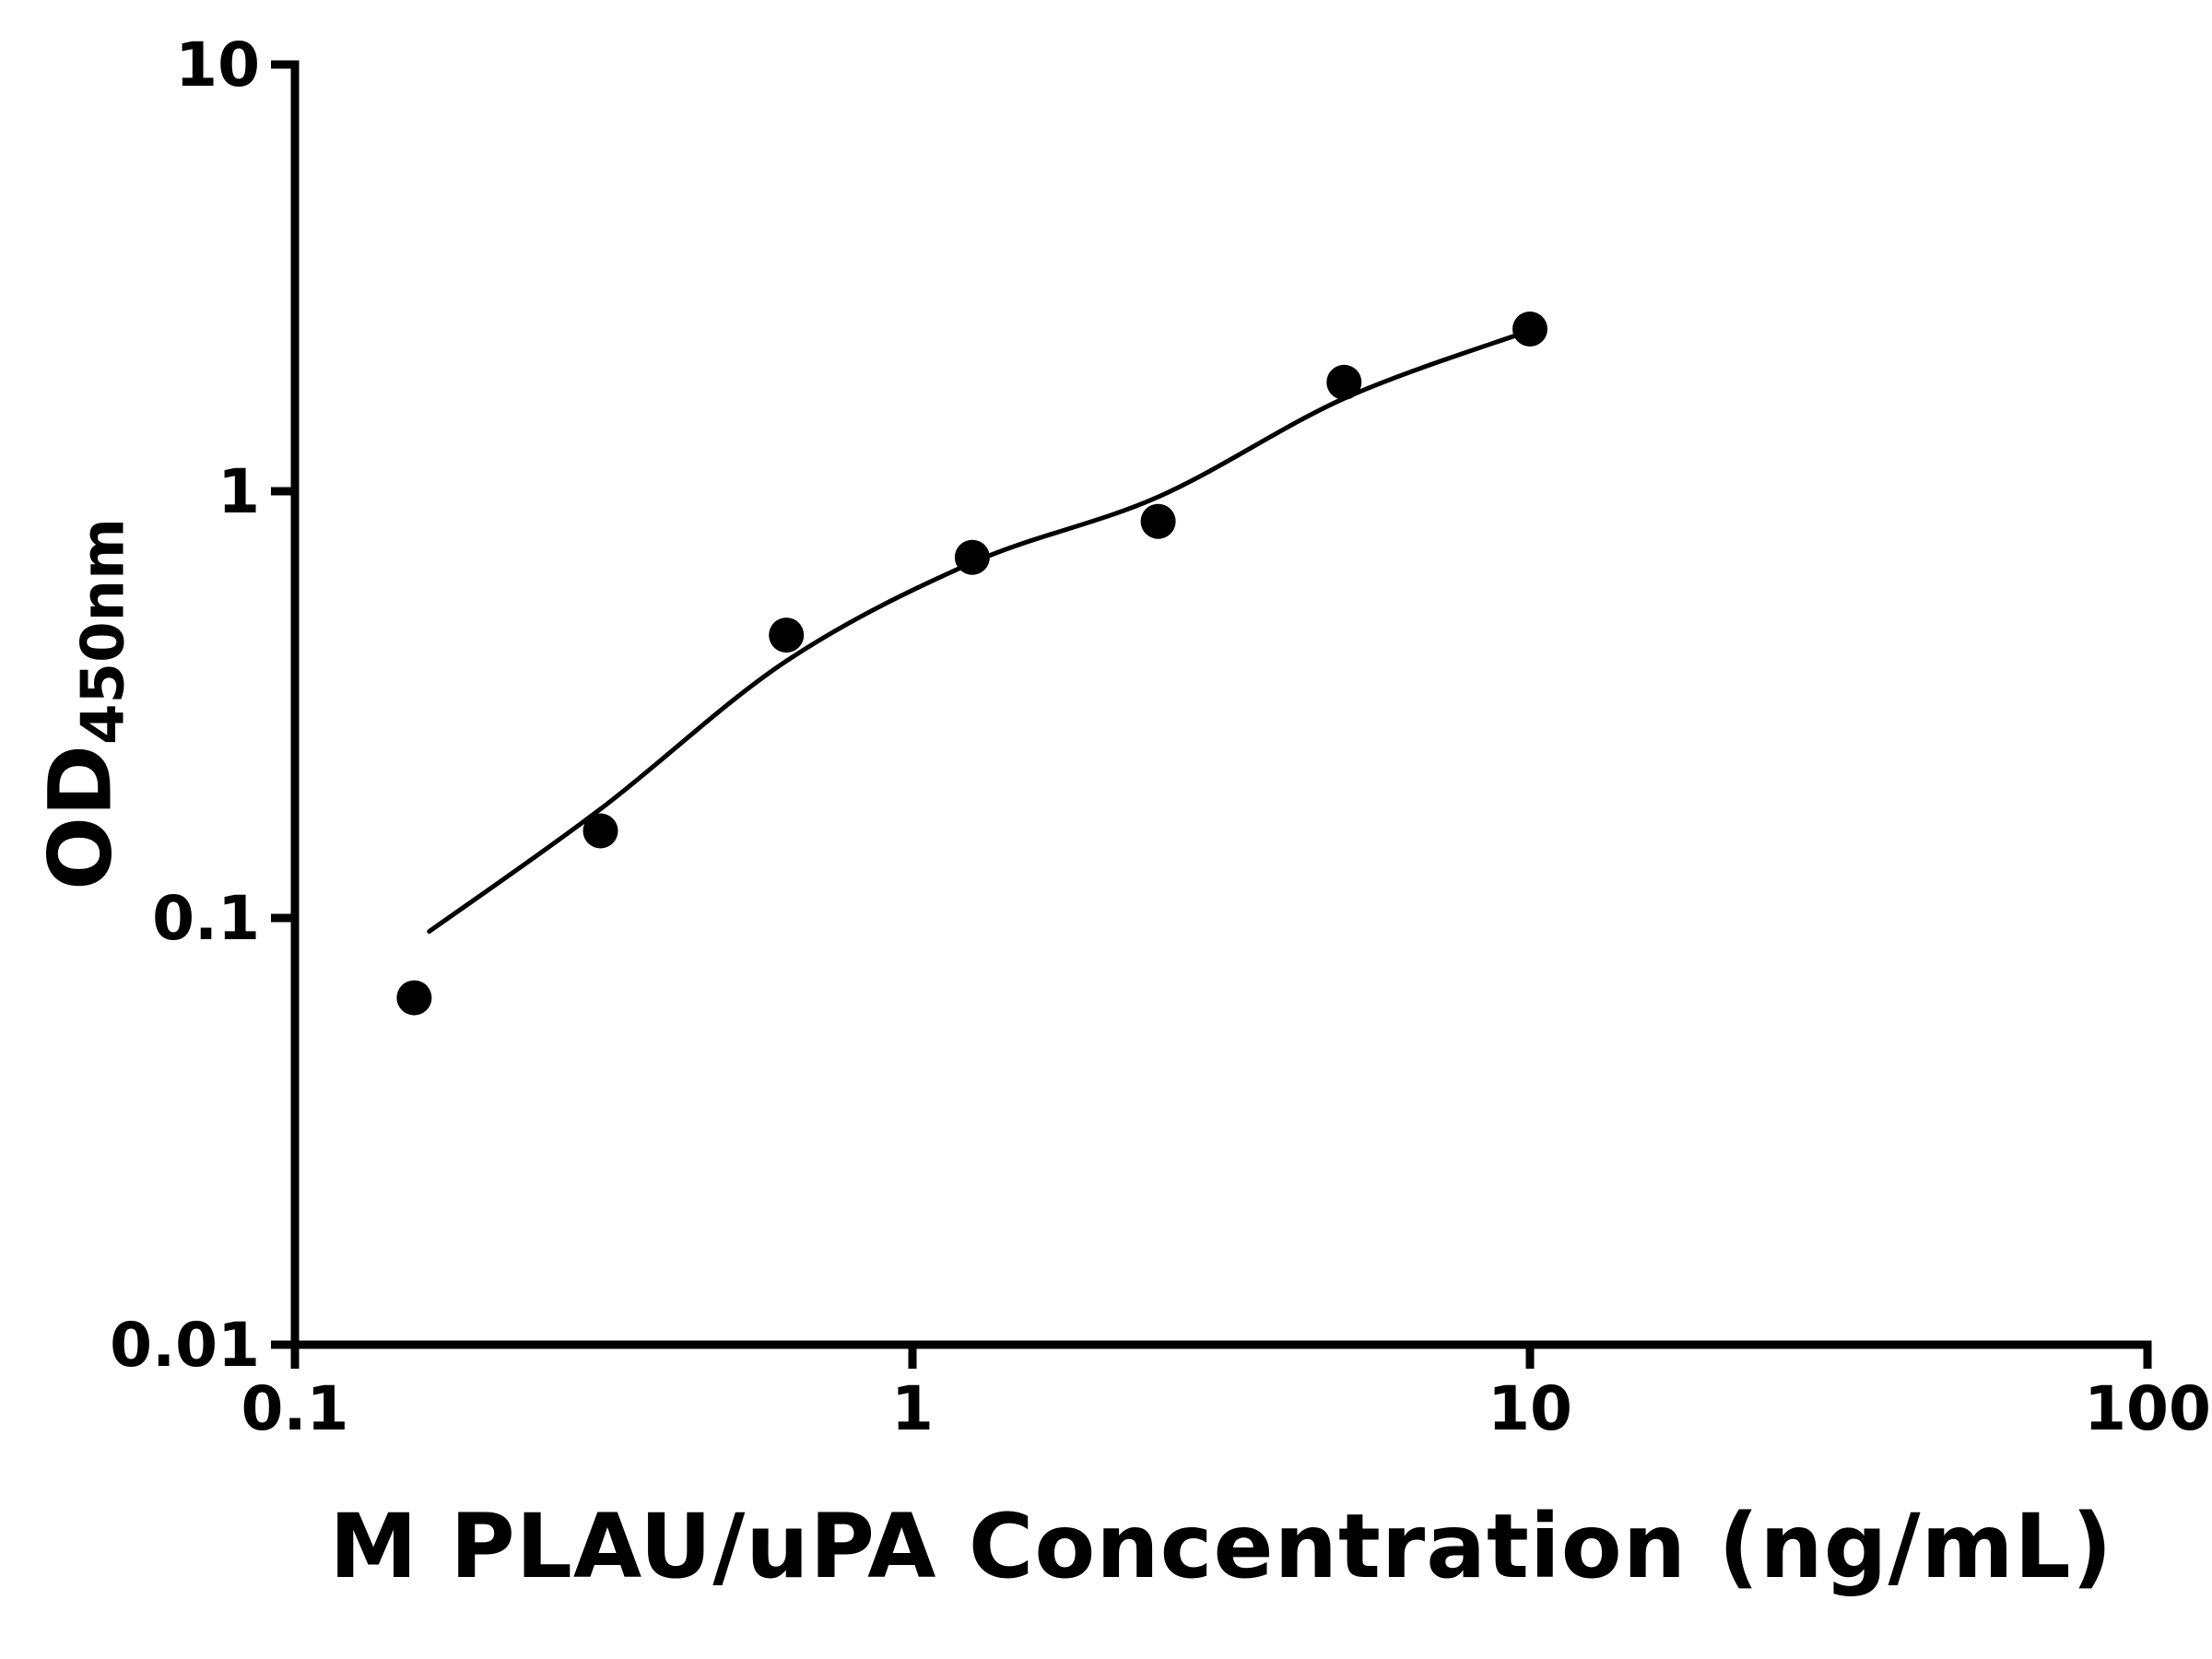 This screenshot has height=1659, width=2212. Describe the element at coordinates (217, 64) in the screenshot. I see `y-tick-label: 10` at that location.